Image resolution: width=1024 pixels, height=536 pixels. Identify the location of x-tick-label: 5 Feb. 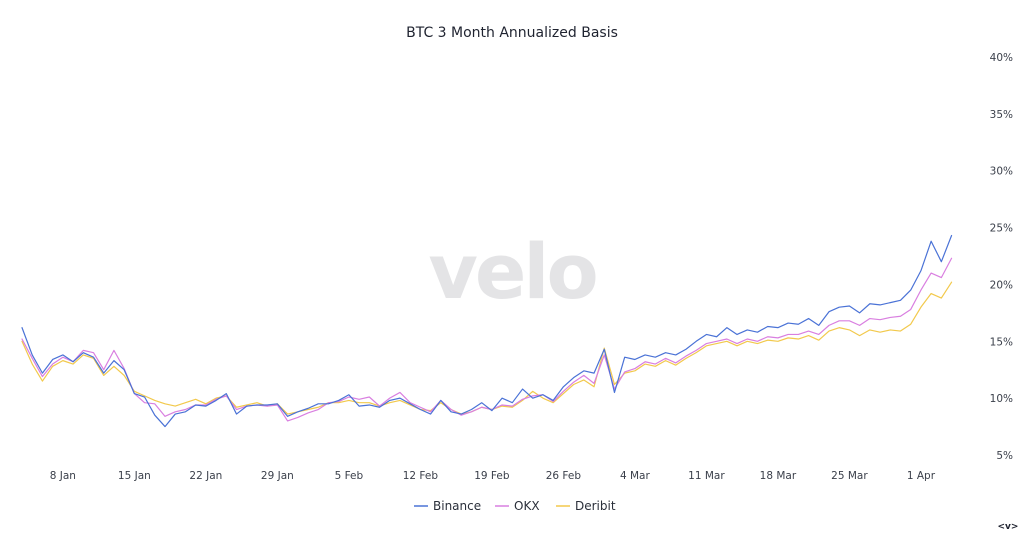
(349, 476).